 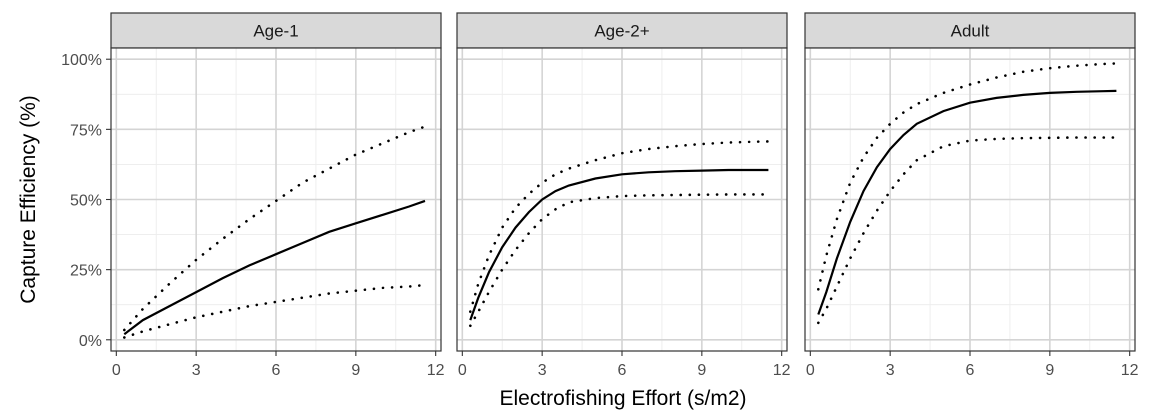 What do you see at coordinates (90, 341) in the screenshot?
I see `y-tick-label: 0%` at bounding box center [90, 341].